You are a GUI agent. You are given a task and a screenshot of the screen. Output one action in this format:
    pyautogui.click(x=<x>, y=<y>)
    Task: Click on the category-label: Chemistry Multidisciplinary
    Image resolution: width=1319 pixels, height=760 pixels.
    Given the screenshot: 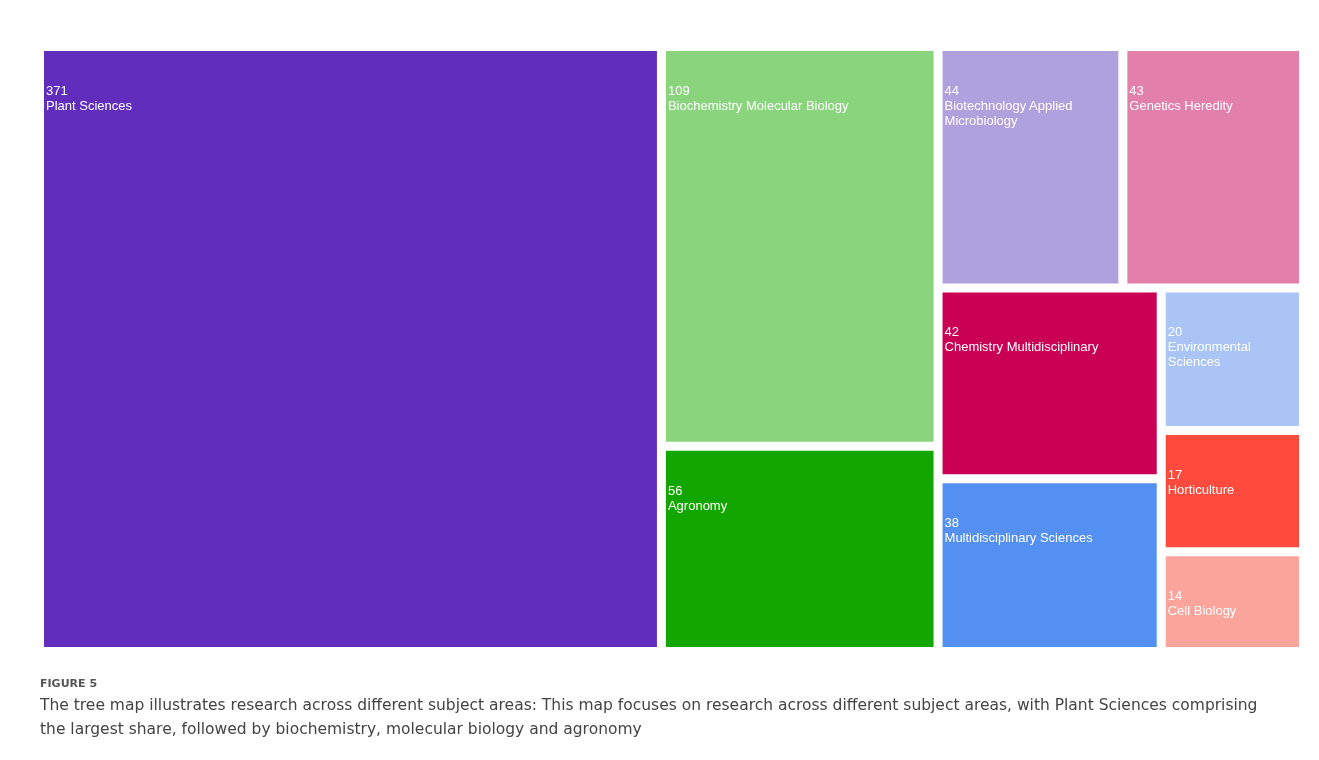 What is the action you would take?
    pyautogui.click(x=1021, y=347)
    